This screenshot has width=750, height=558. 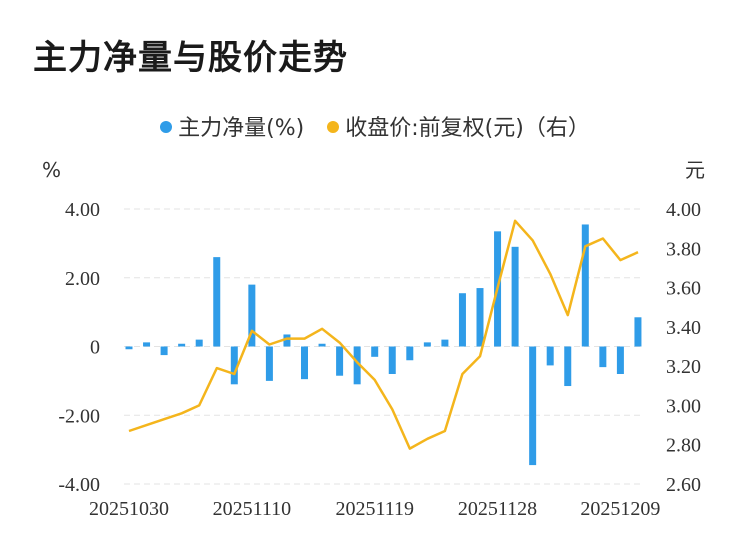 I want to click on y-left-tick-label: -4.00, so click(x=79, y=485).